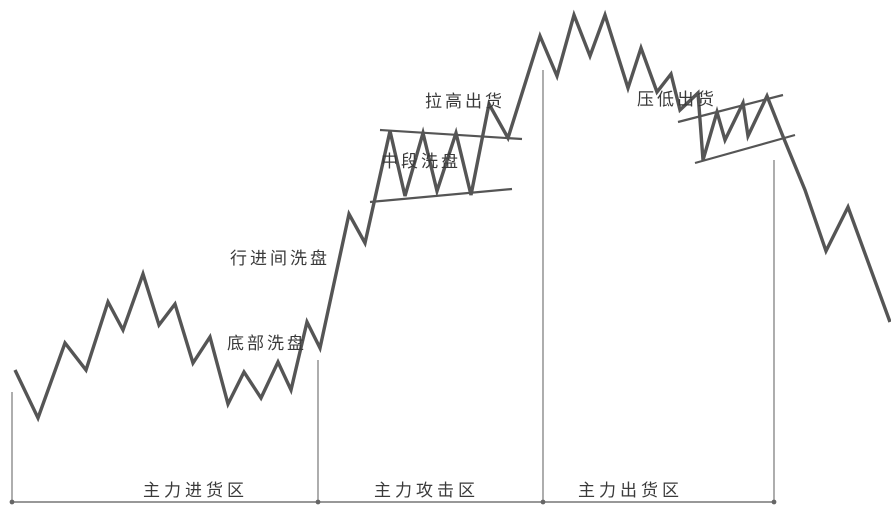 This screenshot has width=891, height=511. I want to click on label-press-low-sell: 压低出货, so click(677, 100).